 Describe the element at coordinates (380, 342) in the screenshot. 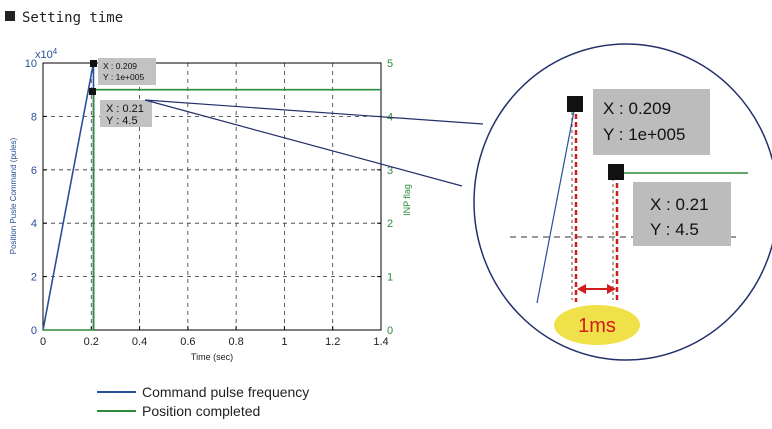

I see `x-tick-label: 1.4` at that location.